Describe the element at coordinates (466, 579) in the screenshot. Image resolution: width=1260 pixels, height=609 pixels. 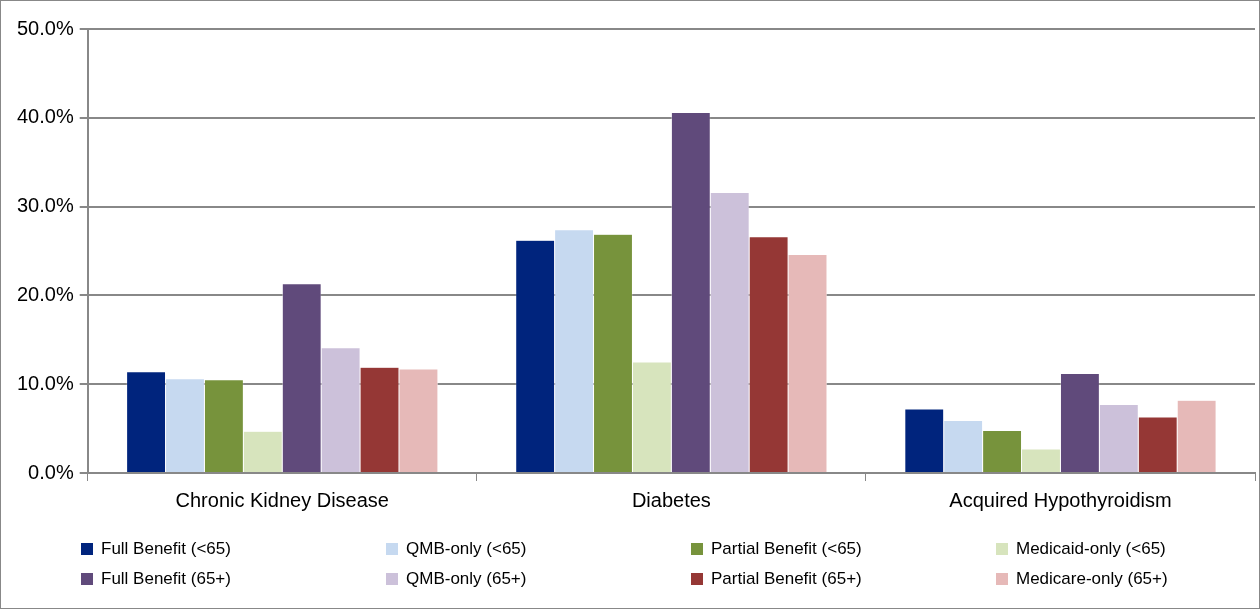
I see `legend-label: QMB-only (65+)` at that location.